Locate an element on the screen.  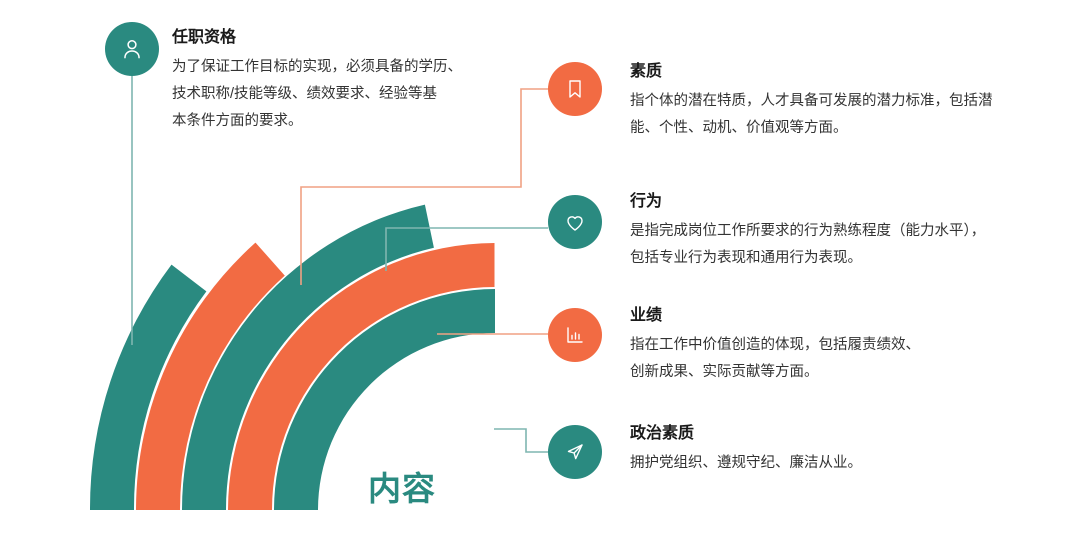
arc-ring-performance is located at coordinates (361, 376).